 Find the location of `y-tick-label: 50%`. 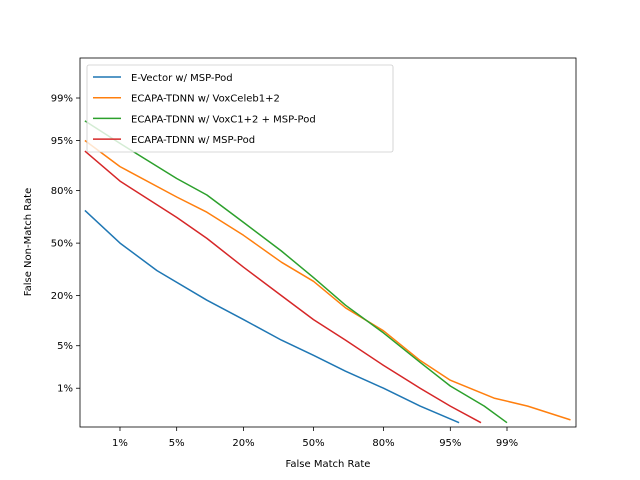

y-tick-label: 50% is located at coordinates (62, 244).